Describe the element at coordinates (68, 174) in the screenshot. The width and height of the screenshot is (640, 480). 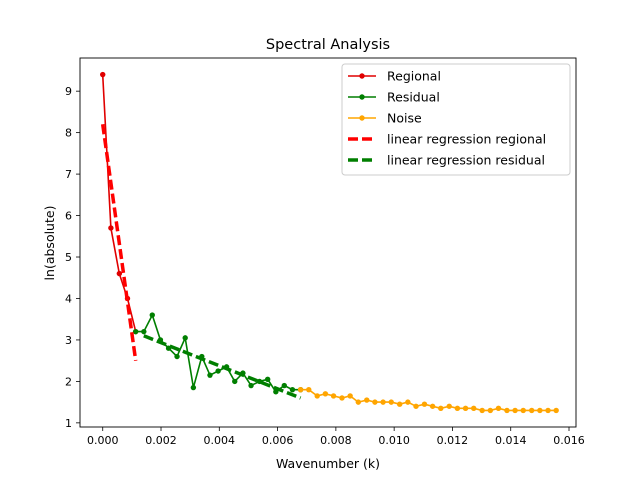
I see `y-tick-label: 7` at that location.